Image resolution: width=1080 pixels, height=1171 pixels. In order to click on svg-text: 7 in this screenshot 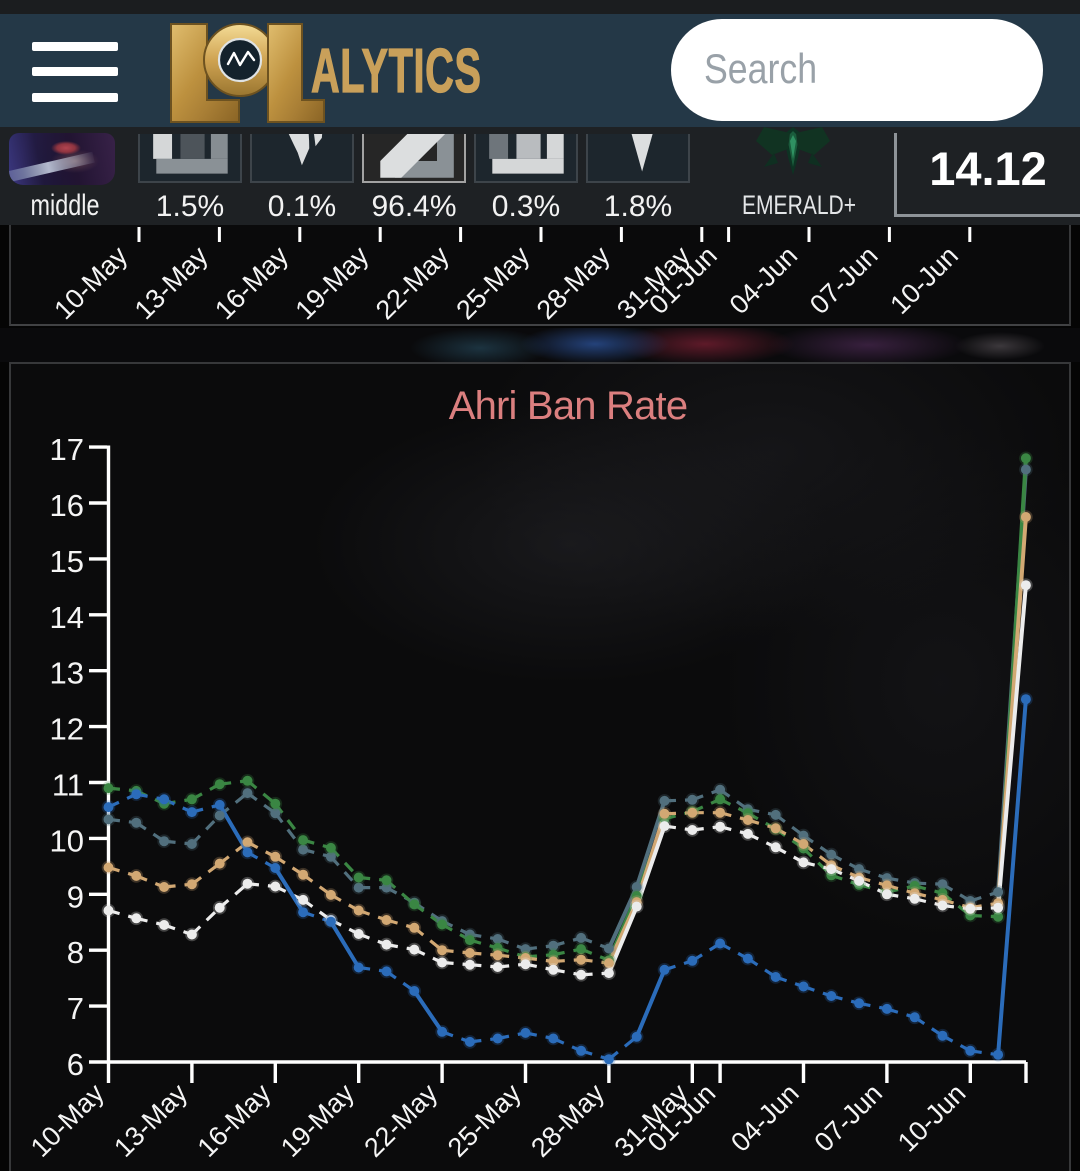, I will do `click(75, 1008)`.